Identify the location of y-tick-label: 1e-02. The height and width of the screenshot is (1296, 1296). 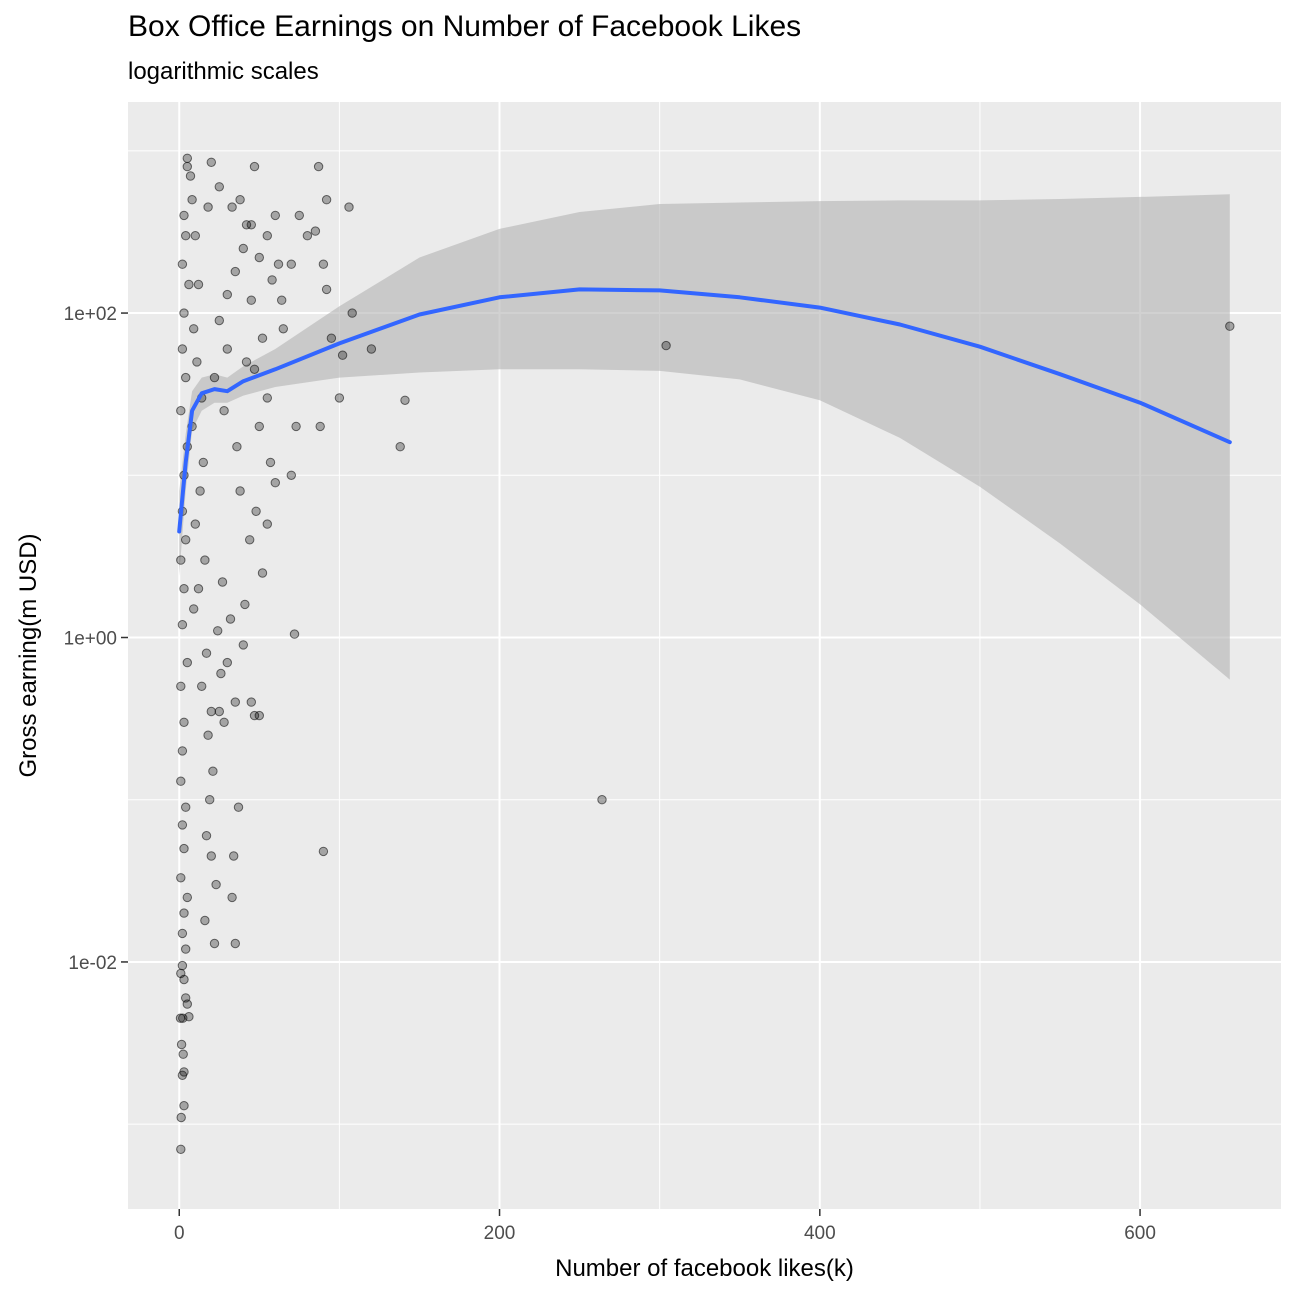
(92, 963).